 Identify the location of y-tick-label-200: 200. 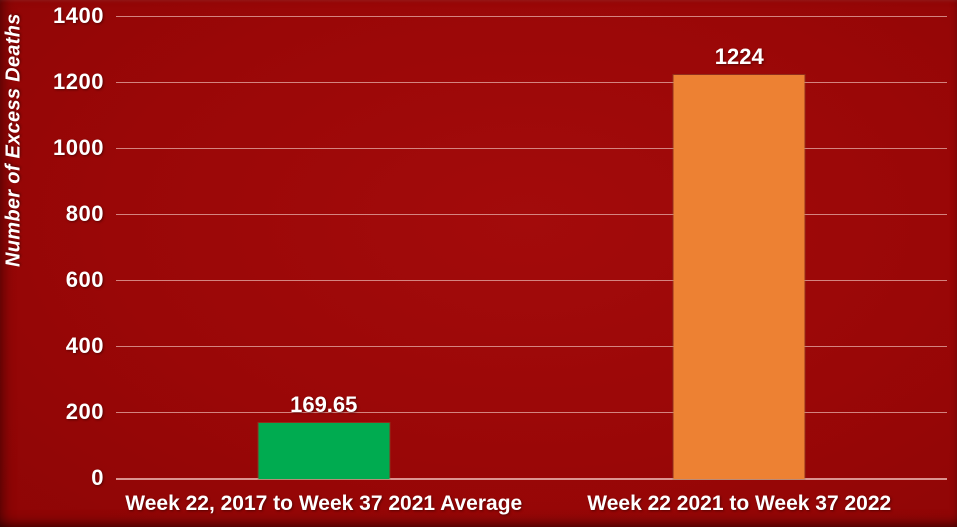
(84, 411).